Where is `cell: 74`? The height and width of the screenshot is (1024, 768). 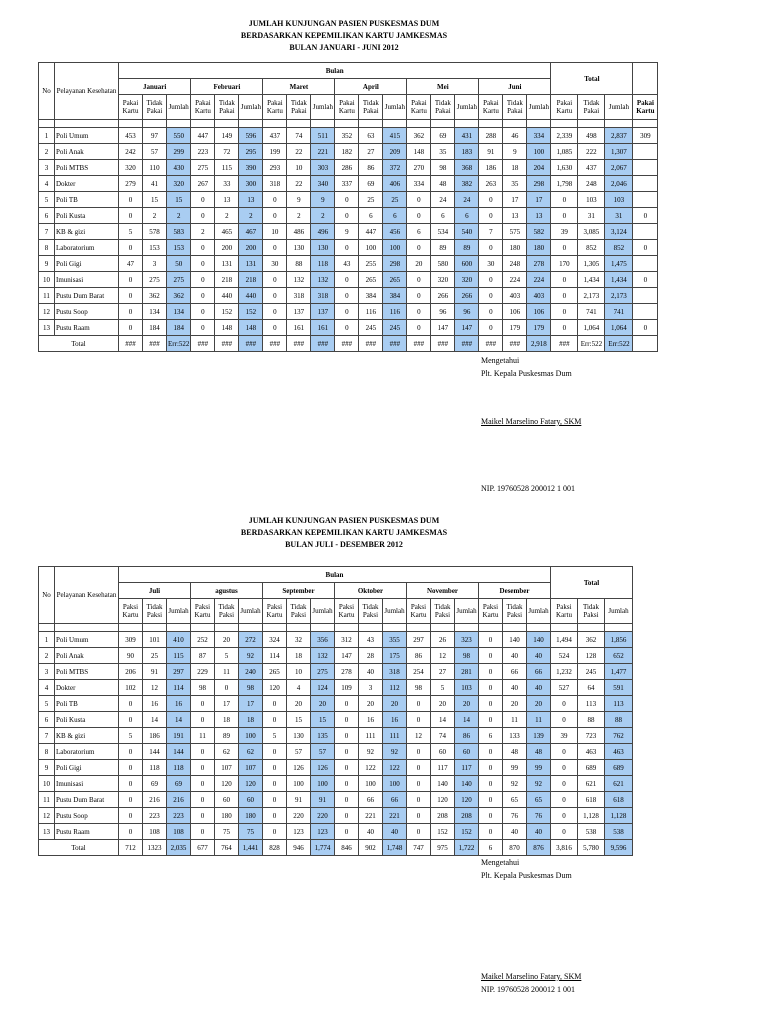
cell: 74 is located at coordinates (442, 735).